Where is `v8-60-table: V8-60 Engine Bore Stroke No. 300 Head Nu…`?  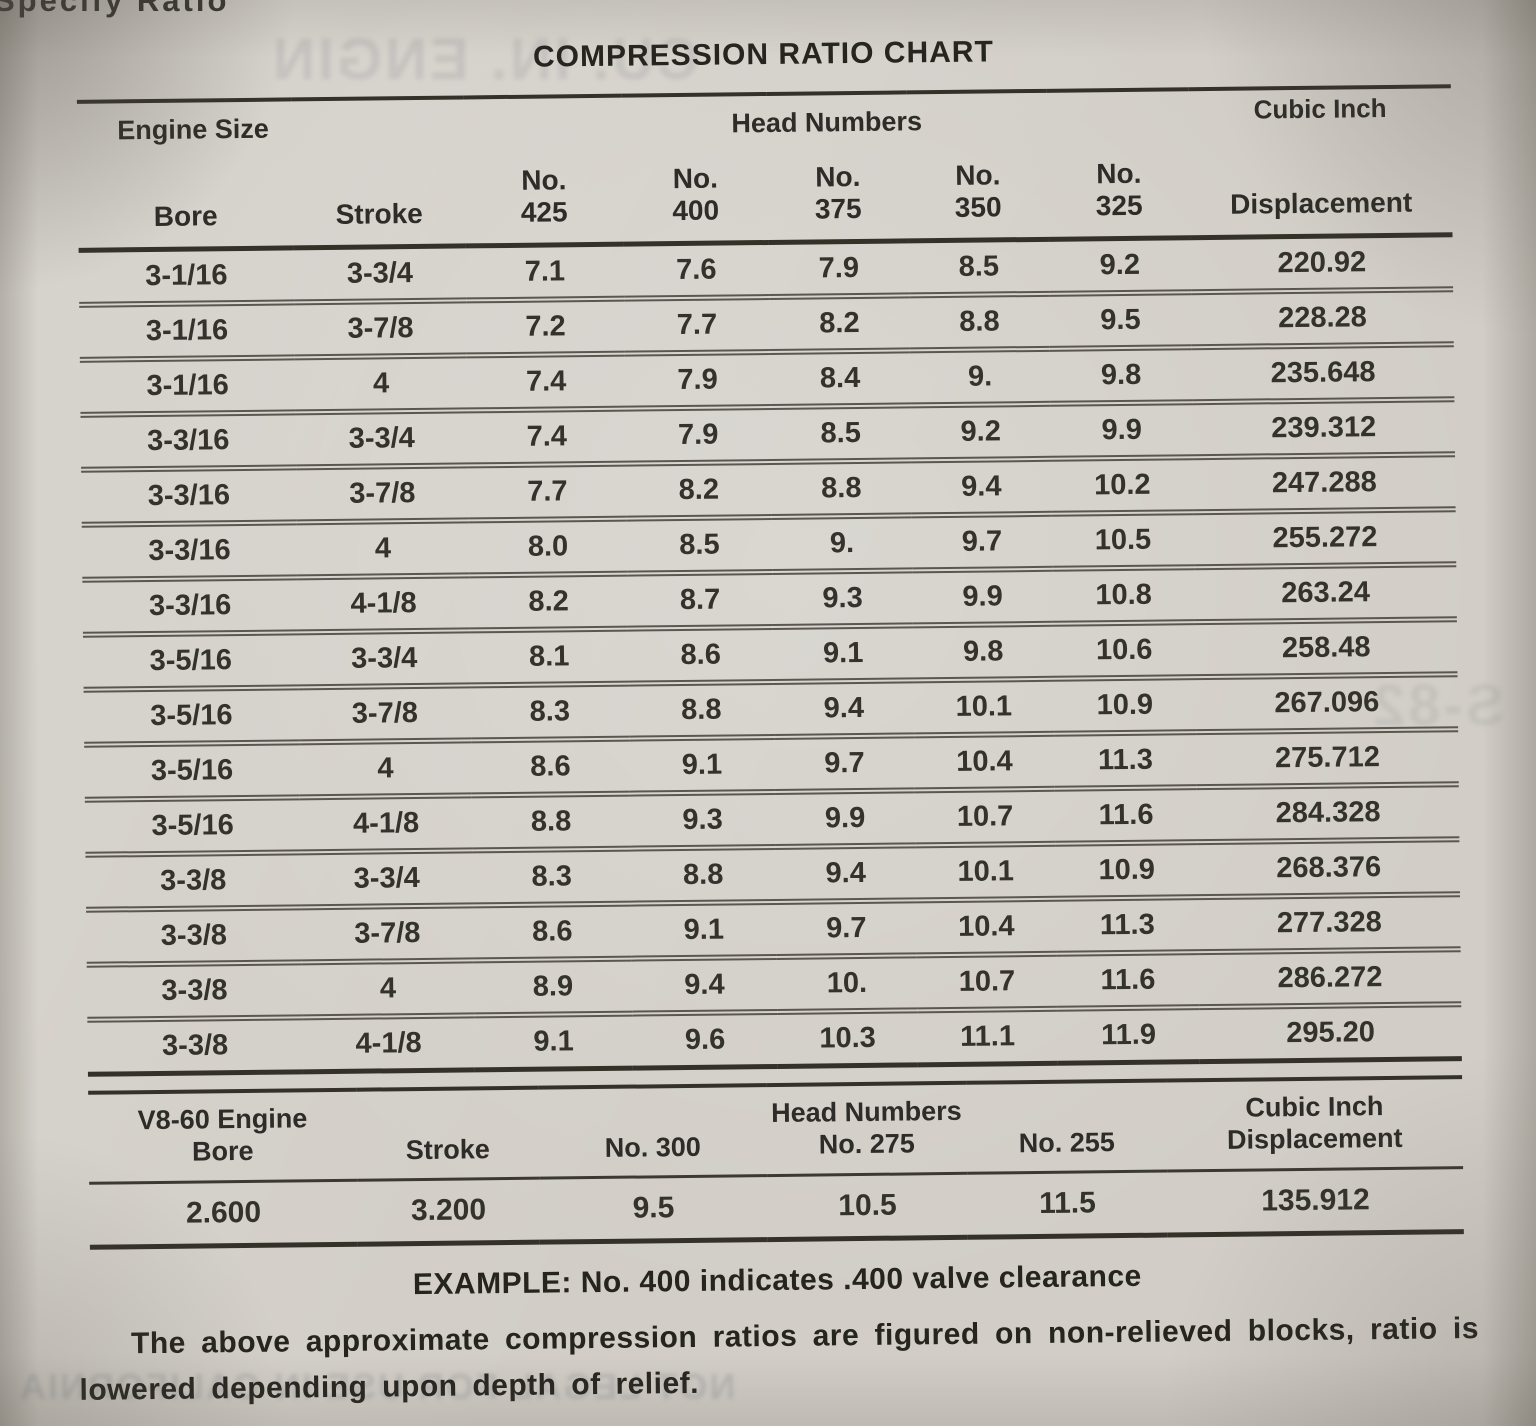
v8-60-table: V8-60 Engine Bore Stroke No. 300 Head Nu… is located at coordinates (776, 1162).